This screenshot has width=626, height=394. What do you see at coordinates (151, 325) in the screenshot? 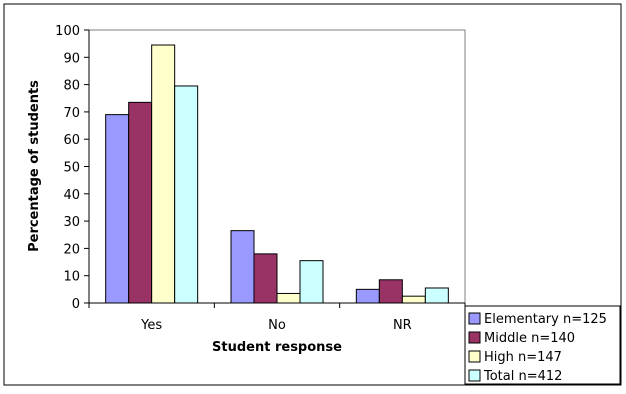
I see `x-tick-label: Yes` at bounding box center [151, 325].